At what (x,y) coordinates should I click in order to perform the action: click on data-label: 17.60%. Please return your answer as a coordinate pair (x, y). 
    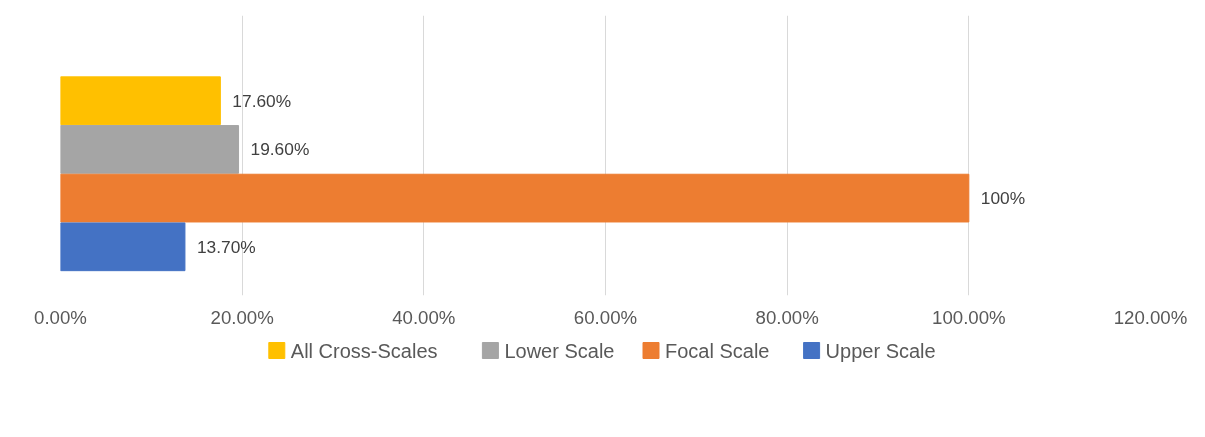
    Looking at the image, I should click on (262, 100).